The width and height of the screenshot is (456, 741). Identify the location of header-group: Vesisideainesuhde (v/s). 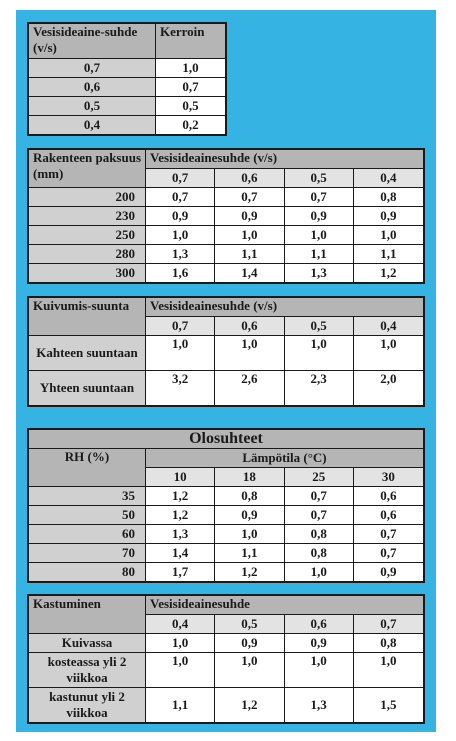
(285, 306).